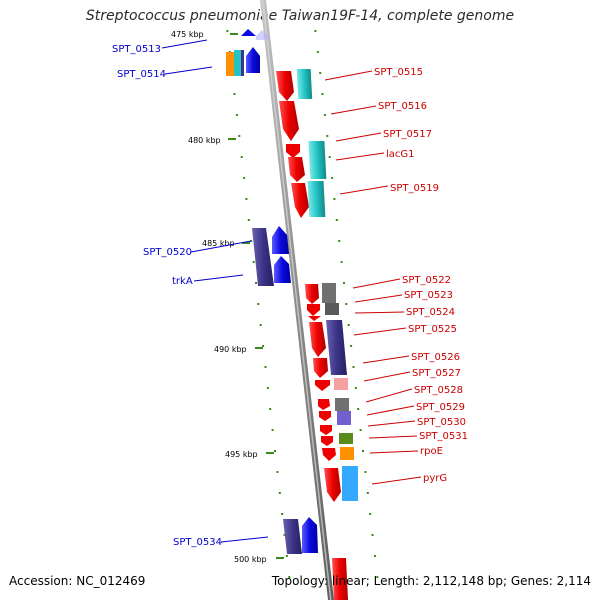 This screenshot has width=600, height=600. Describe the element at coordinates (182, 281) in the screenshot. I see `gene-label-trka: trkA` at that location.